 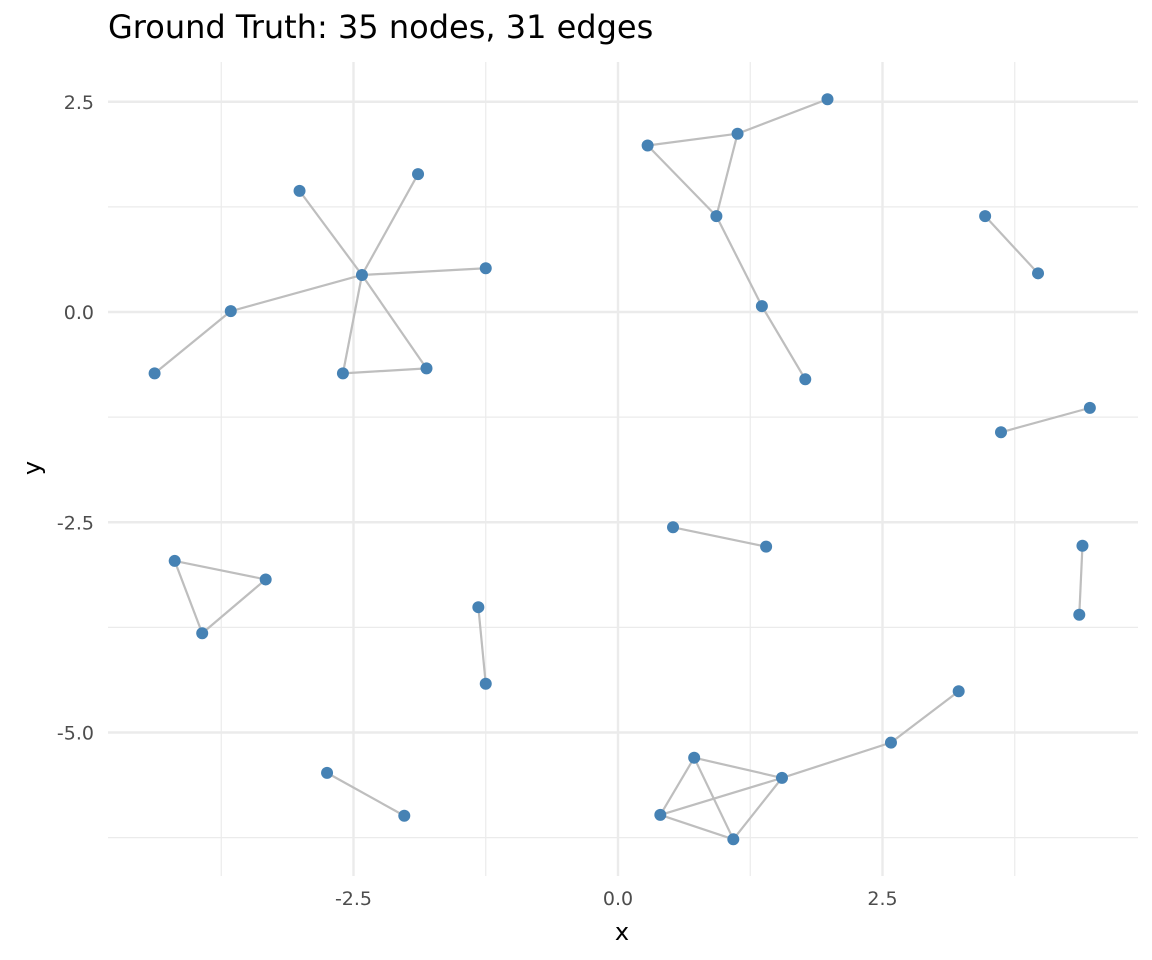 I want to click on x-tick-label: 0.0, so click(x=618, y=899).